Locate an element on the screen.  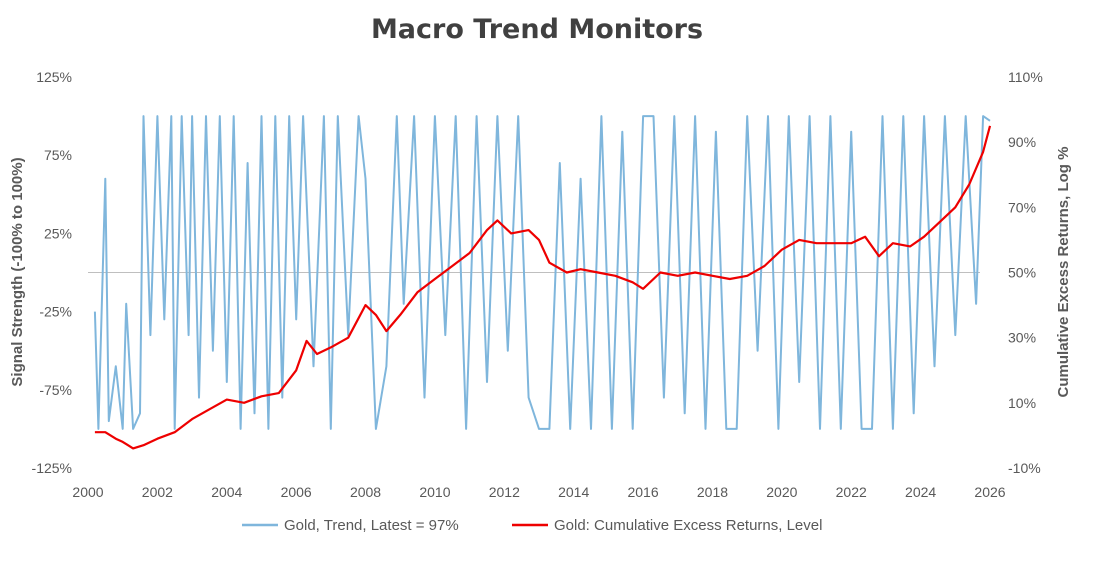
left-tick-label: 75% is located at coordinates (58, 155).